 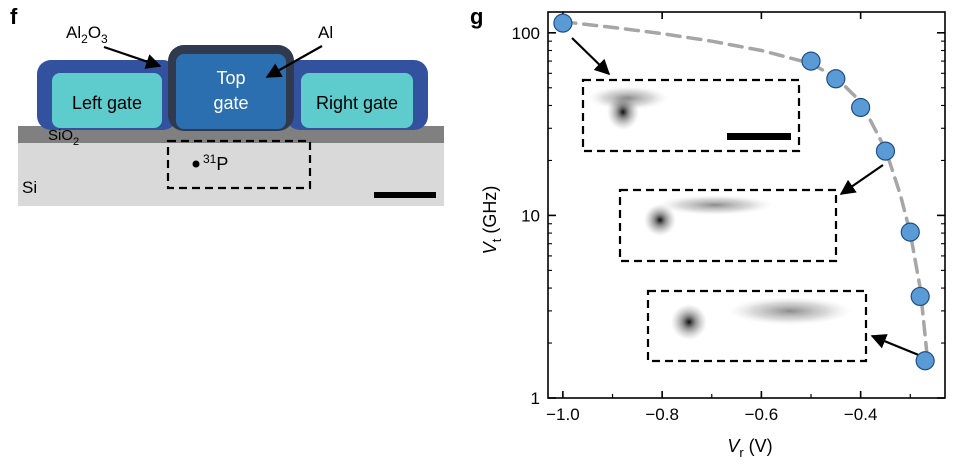 What do you see at coordinates (87, 34) in the screenshot?
I see `al2o3-label: Al2O3` at bounding box center [87, 34].